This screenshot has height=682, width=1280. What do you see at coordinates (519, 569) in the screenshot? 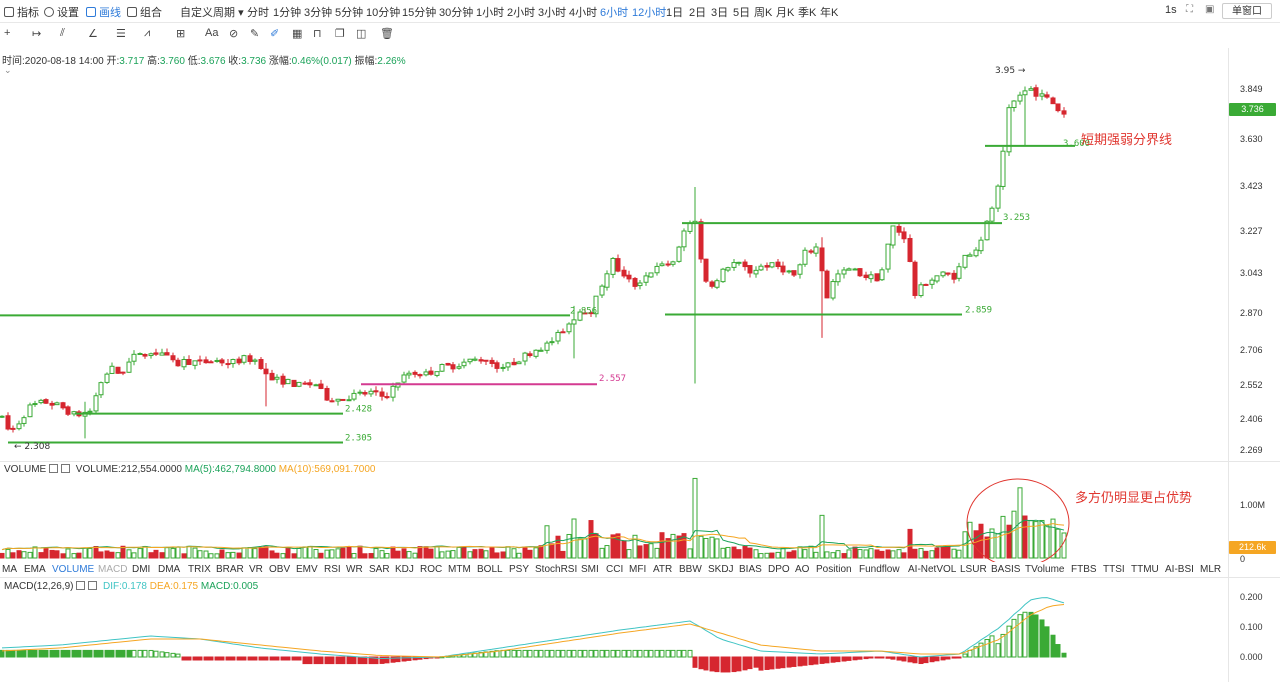
I see `indicator-tab: PSY` at bounding box center [519, 569].